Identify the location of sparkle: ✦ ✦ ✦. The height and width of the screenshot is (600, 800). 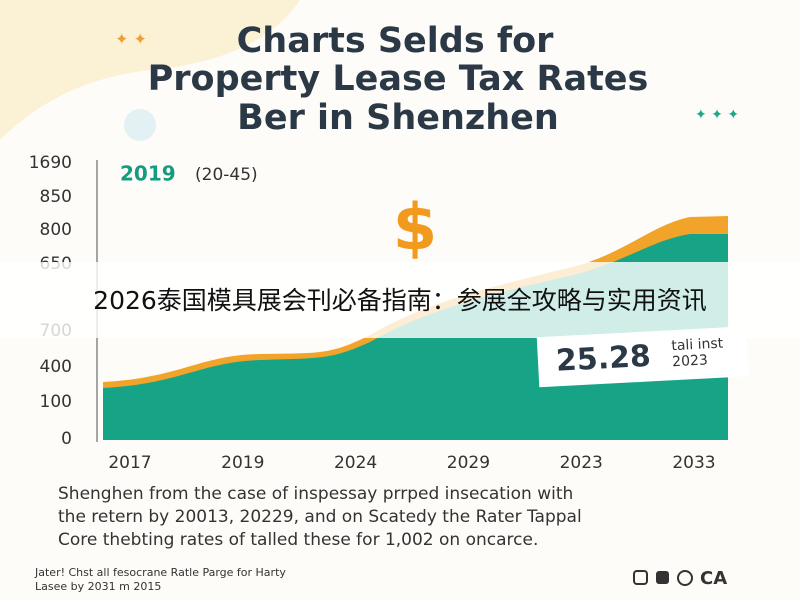
(717, 115).